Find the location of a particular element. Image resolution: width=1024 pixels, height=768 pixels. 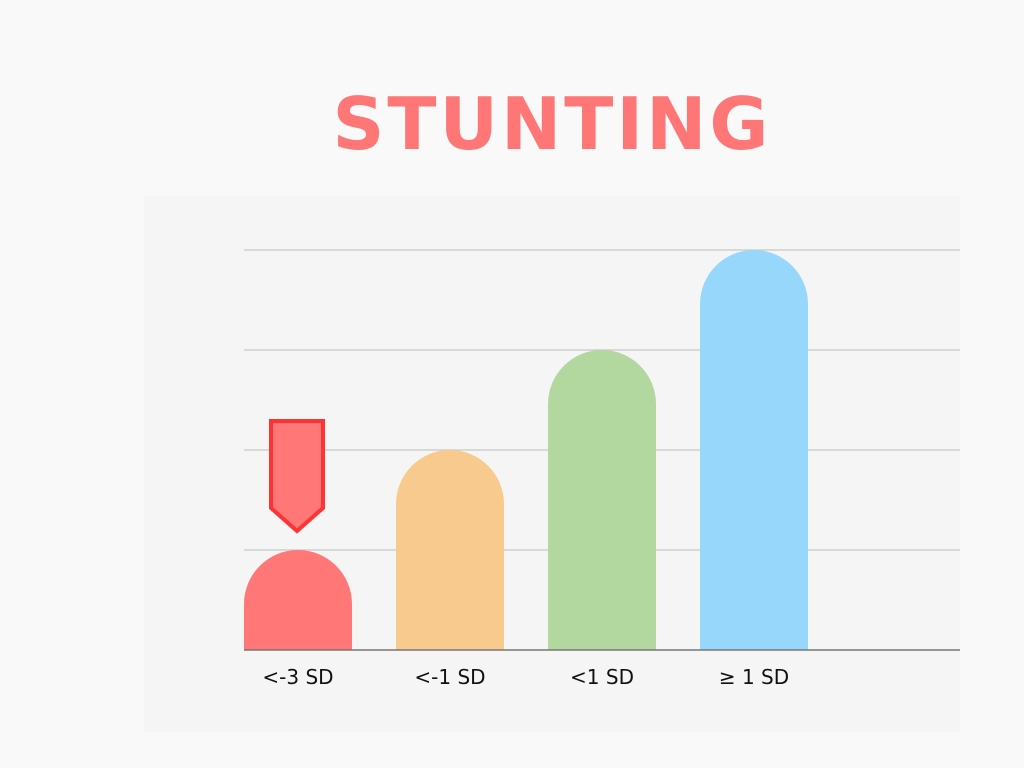

down-arrow-icon is located at coordinates (297, 476).